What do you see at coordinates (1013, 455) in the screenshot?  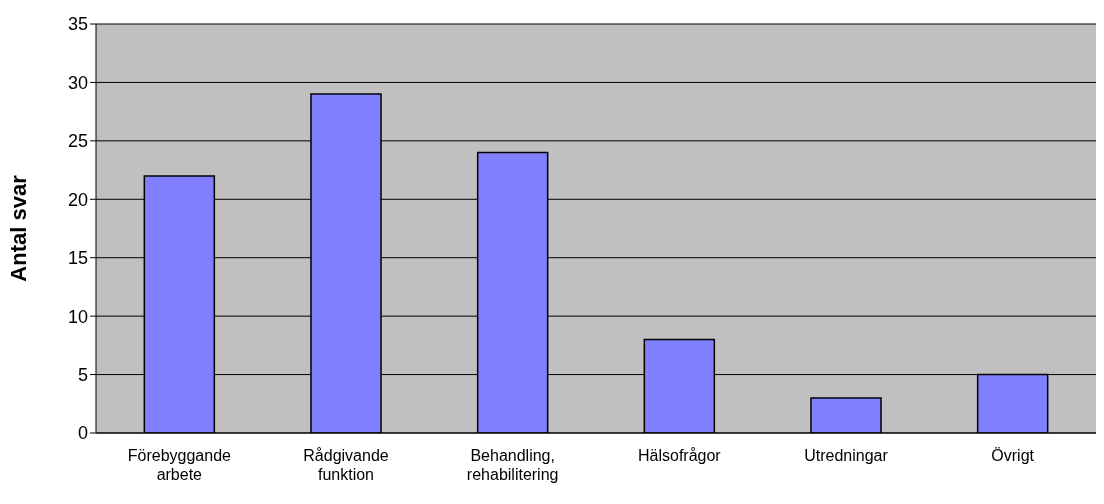 I see `x-tick-label: Övrigt` at bounding box center [1013, 455].